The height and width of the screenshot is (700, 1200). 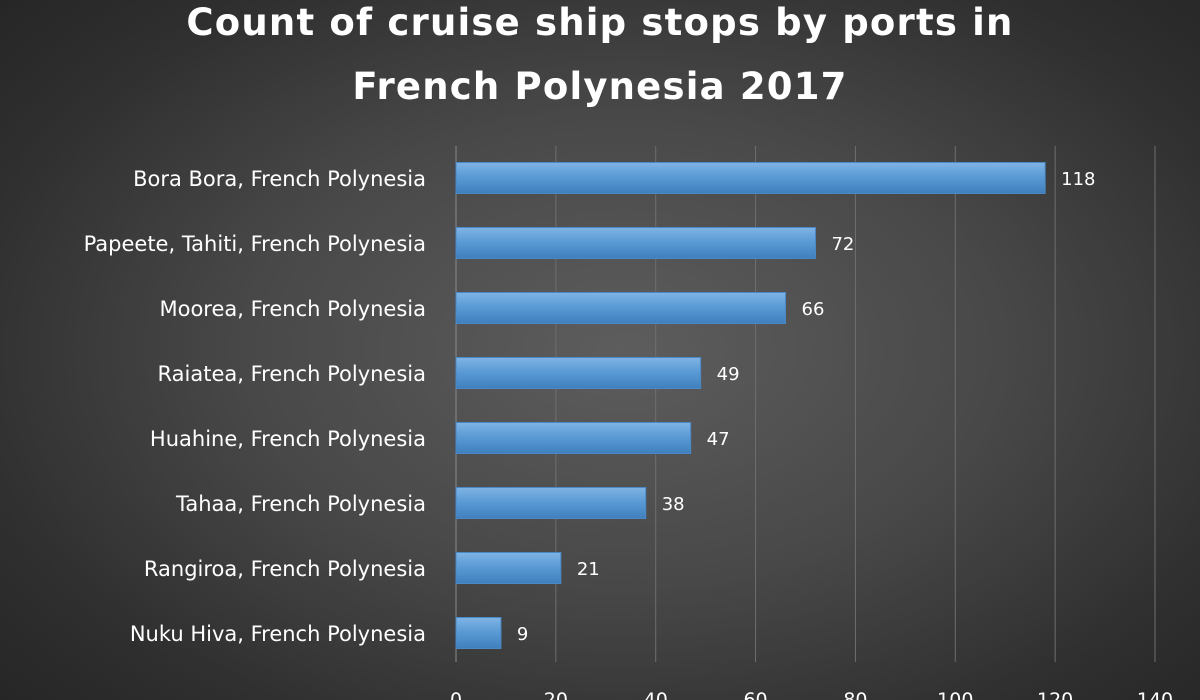 I want to click on x-tick-label: 40, so click(x=656, y=694).